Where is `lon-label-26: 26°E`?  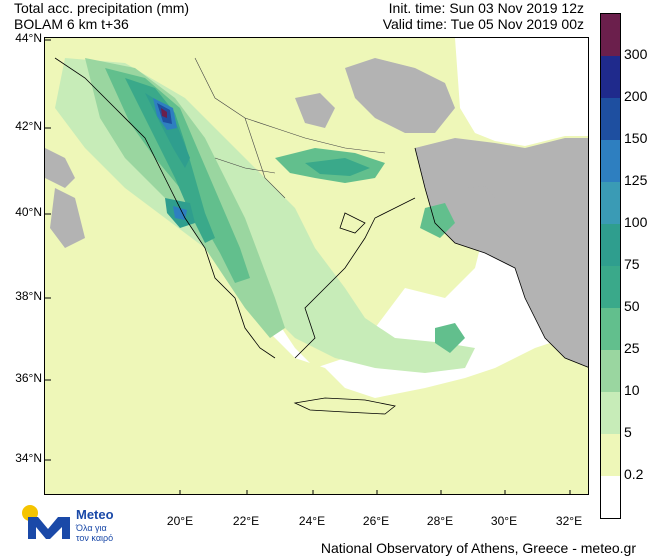
lon-label-26: 26°E is located at coordinates (376, 521).